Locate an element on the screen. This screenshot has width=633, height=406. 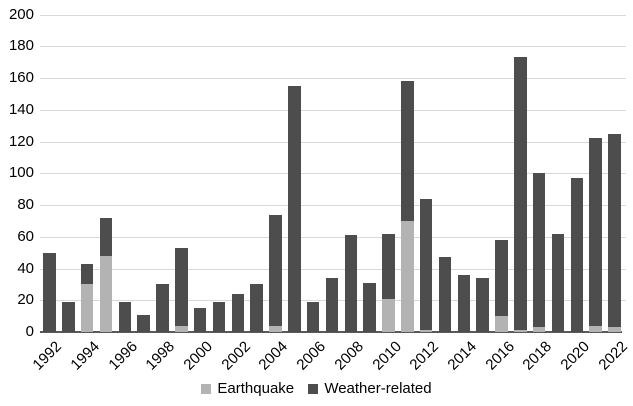
y-tick-label: 60 is located at coordinates (25, 236).